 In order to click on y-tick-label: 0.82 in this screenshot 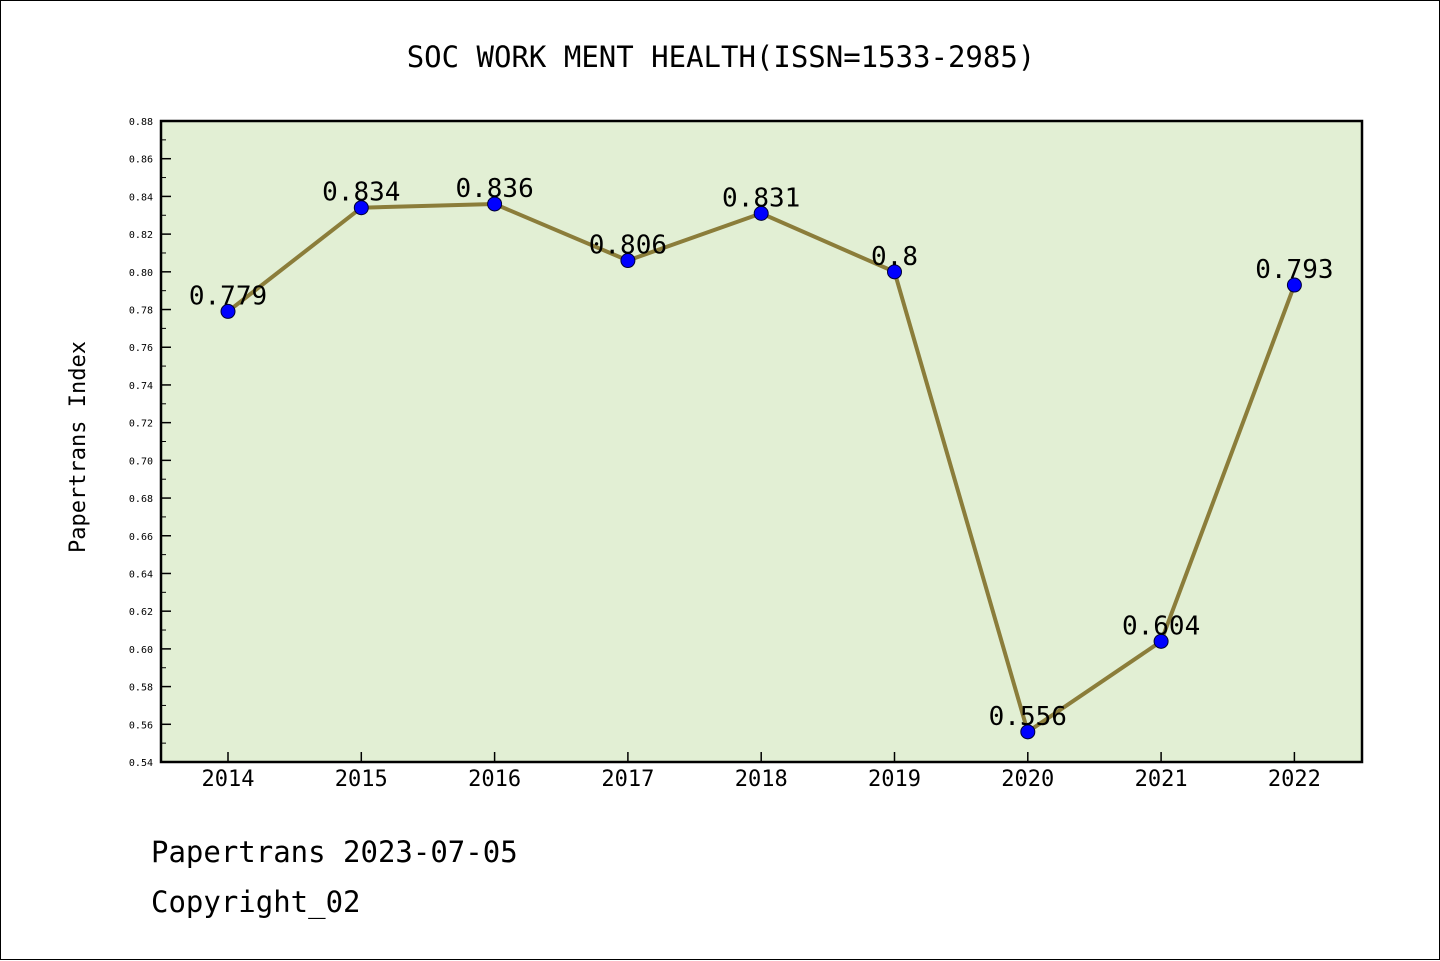, I will do `click(141, 235)`.